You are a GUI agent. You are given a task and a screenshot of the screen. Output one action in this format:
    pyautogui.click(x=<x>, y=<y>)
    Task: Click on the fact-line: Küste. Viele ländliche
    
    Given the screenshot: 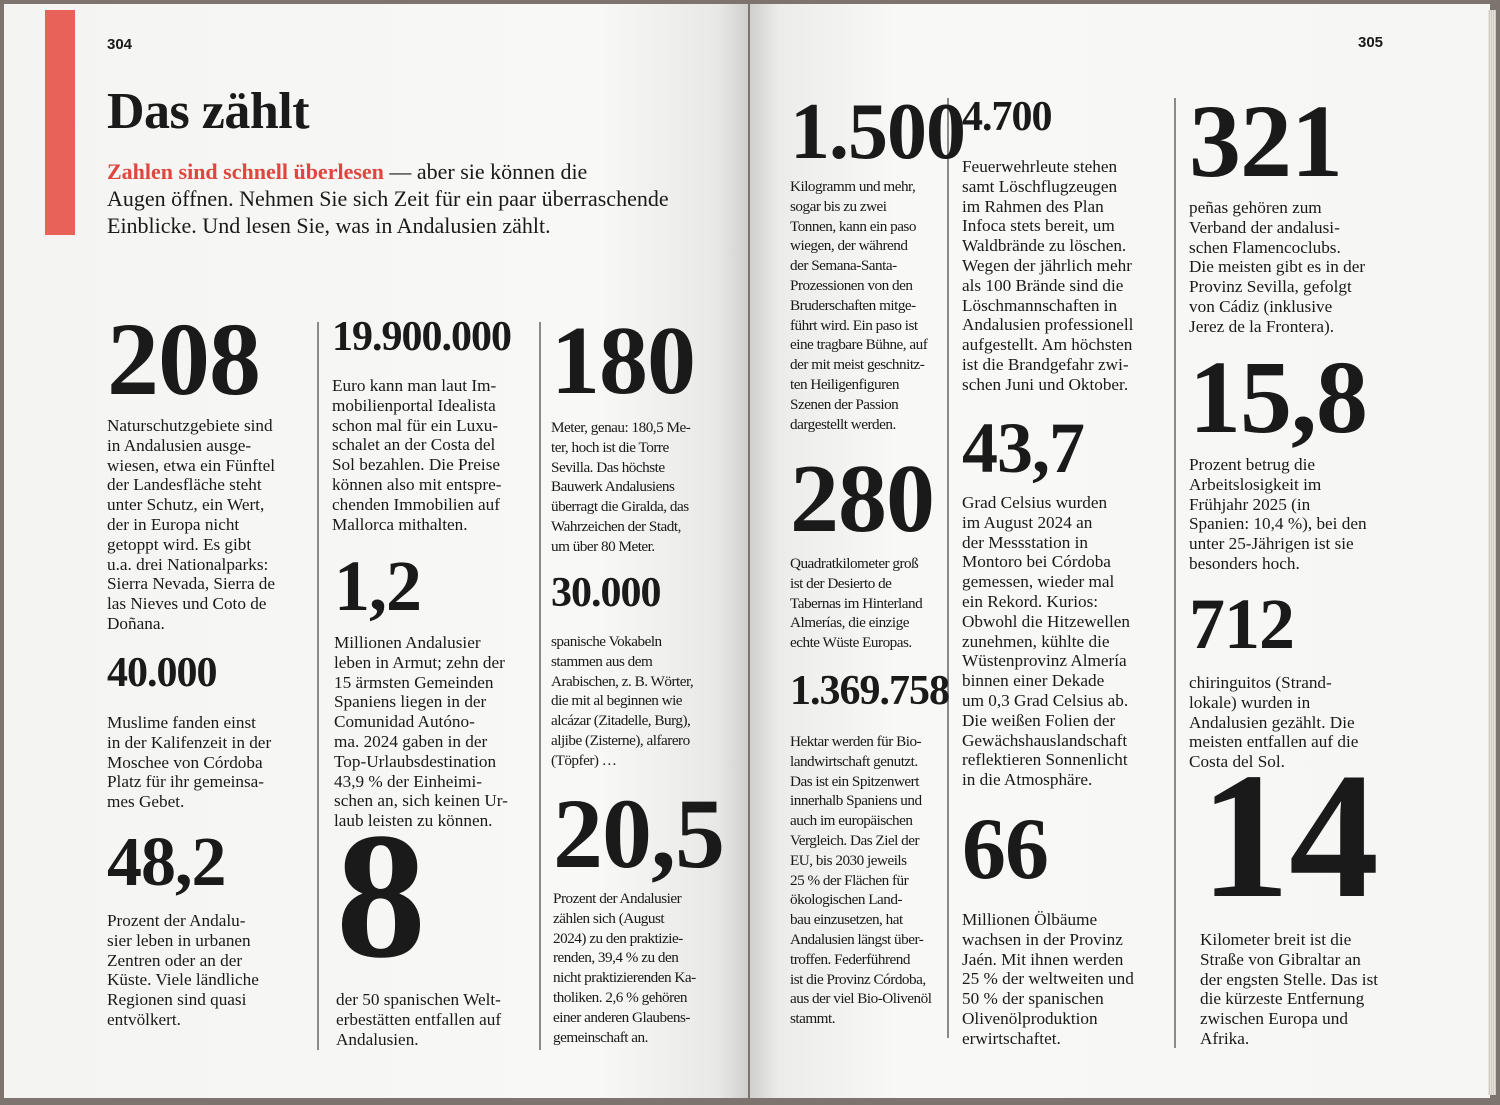 What is the action you would take?
    pyautogui.click(x=183, y=980)
    